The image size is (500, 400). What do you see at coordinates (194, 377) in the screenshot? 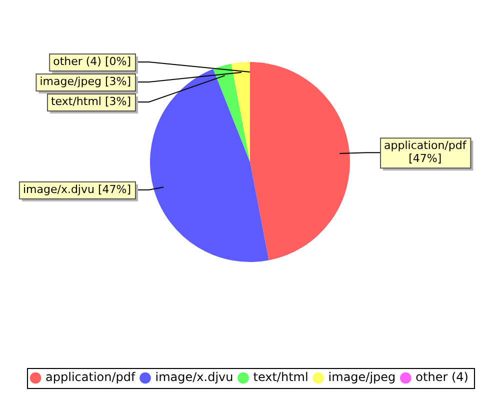
I see `legend-label: image/x.djvu` at bounding box center [194, 377].